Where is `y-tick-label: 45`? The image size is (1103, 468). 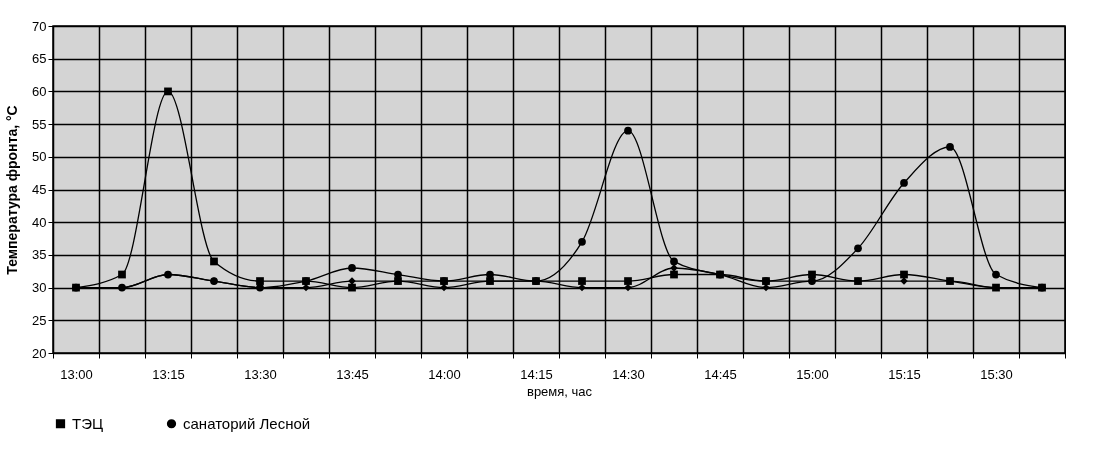
y-tick-label: 45 is located at coordinates (39, 189).